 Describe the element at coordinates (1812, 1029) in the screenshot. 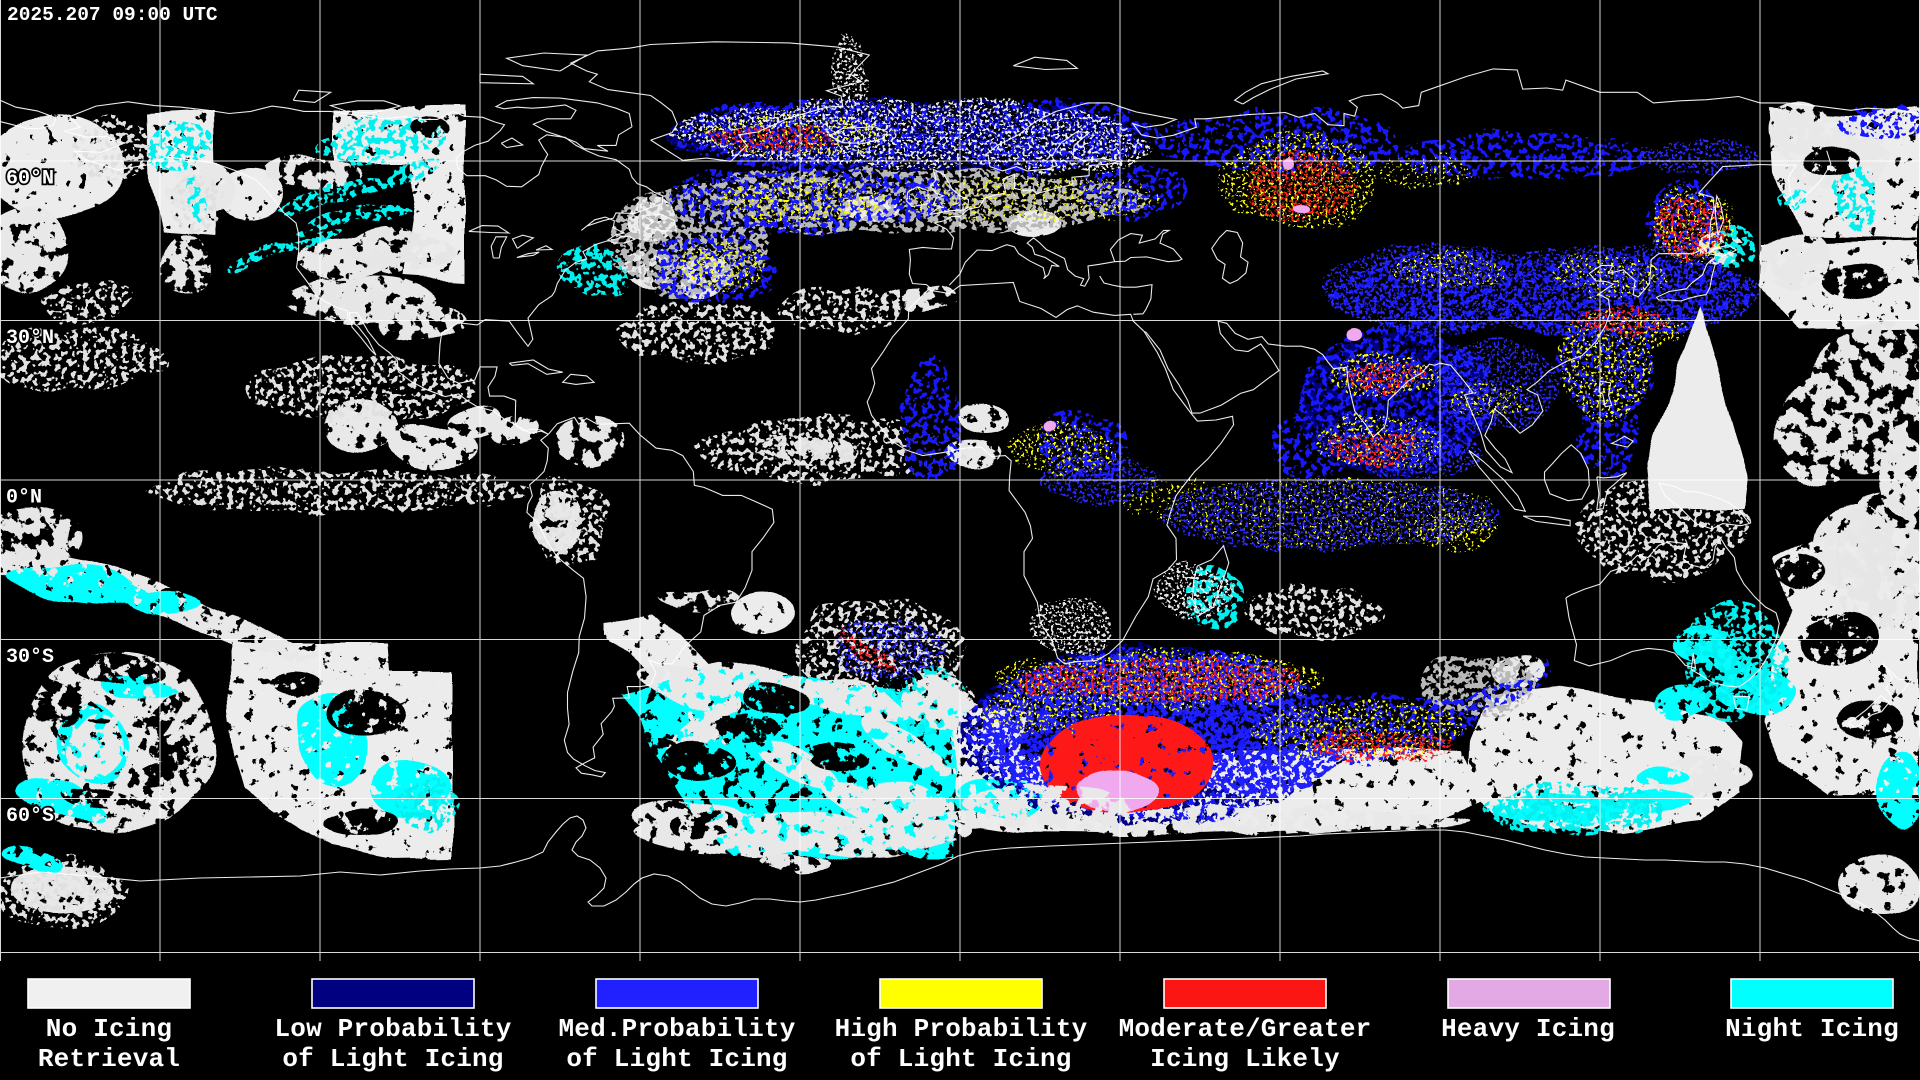

I see `svg-text: Night Icing` at that location.